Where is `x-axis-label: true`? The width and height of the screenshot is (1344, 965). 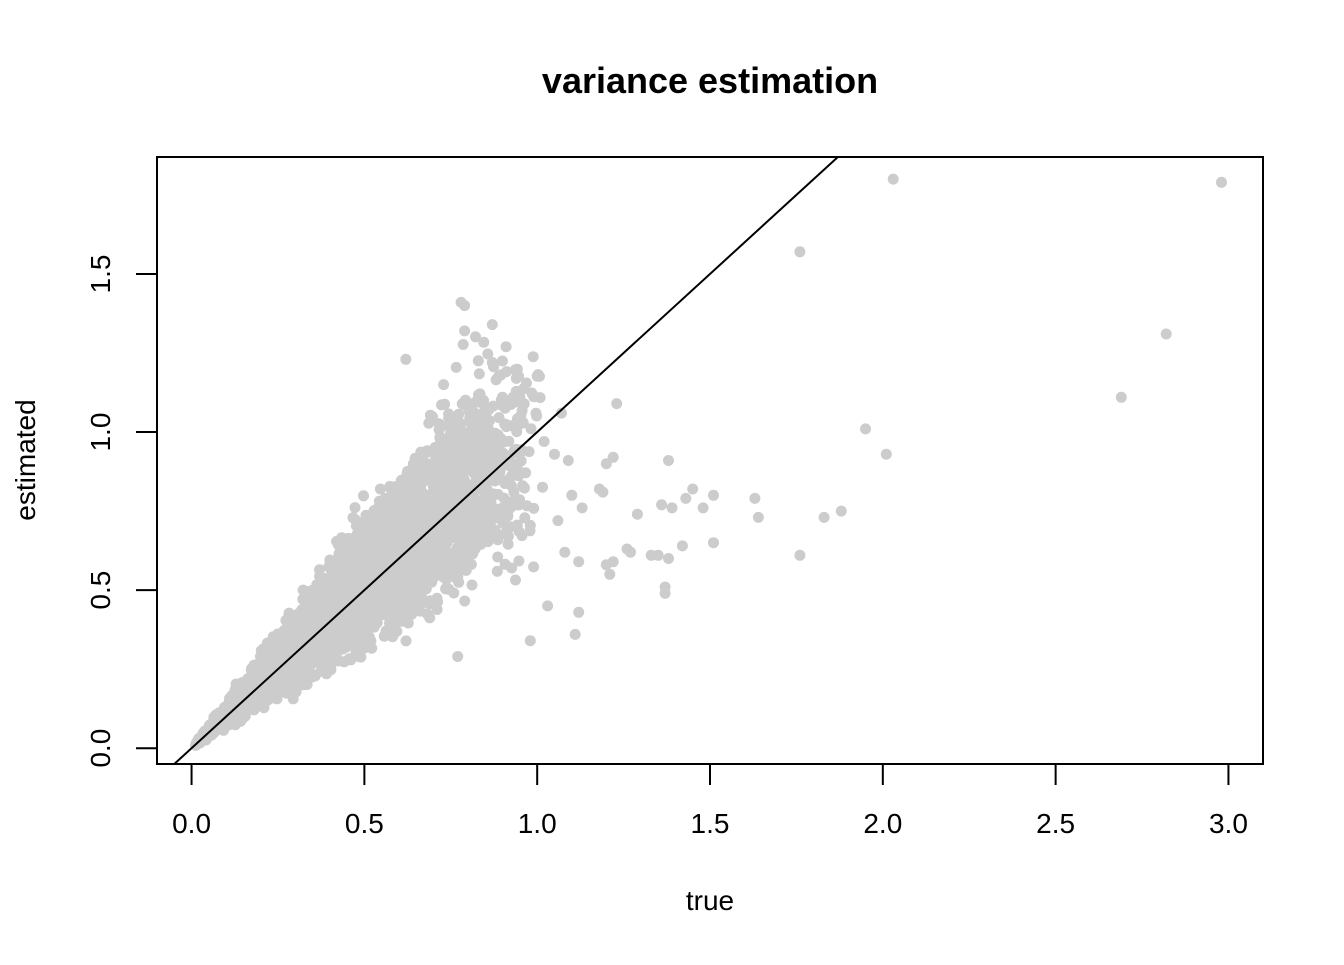 x-axis-label: true is located at coordinates (710, 900).